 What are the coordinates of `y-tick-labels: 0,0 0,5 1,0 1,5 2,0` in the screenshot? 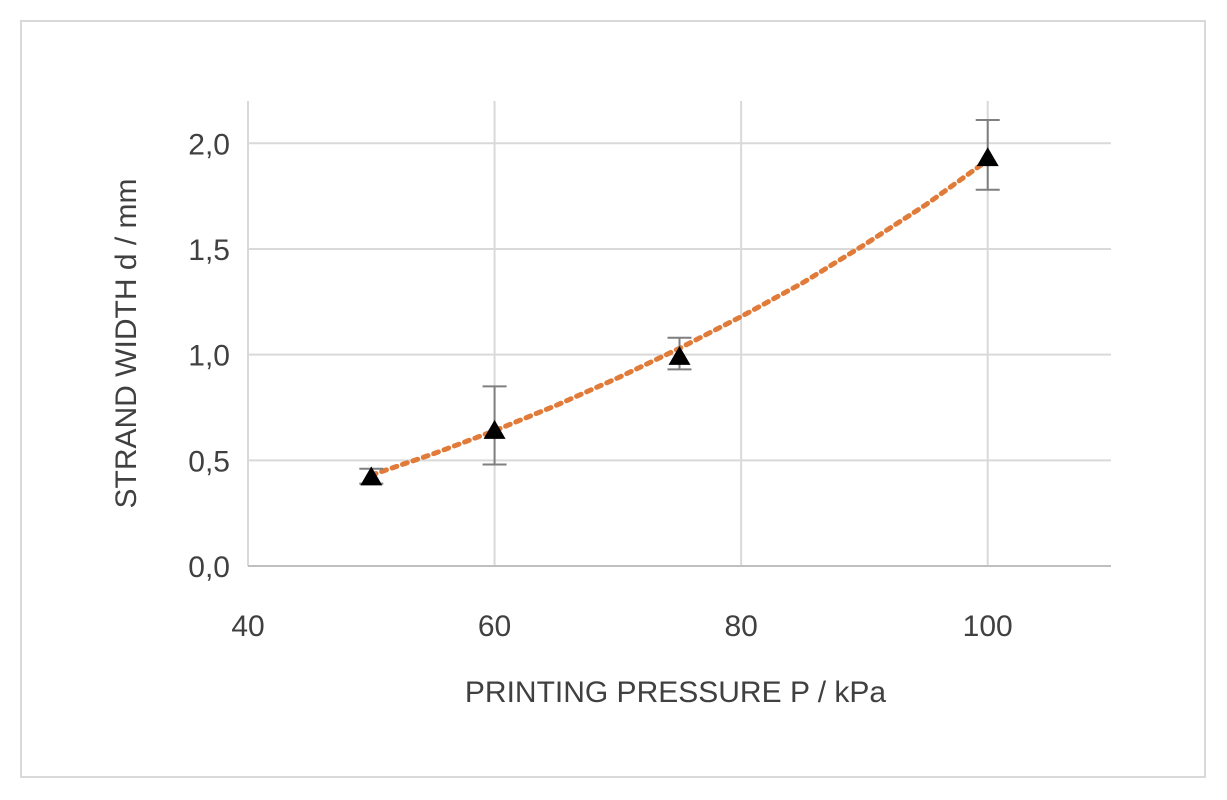 It's located at (209, 356).